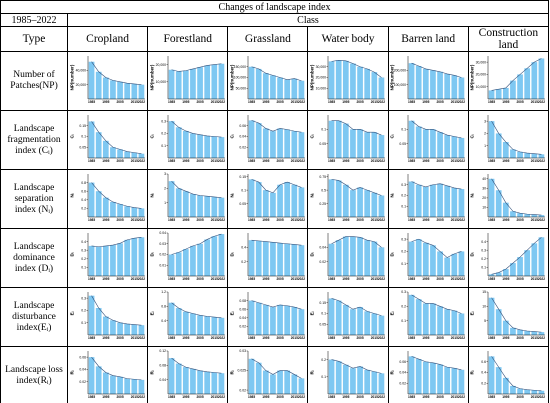 The height and width of the screenshot is (403, 550). Describe the element at coordinates (107, 315) in the screenshot. I see `mini-chart: Eᵢ 0.1 0.2 0.3 1985 1995 2005 2015 2022` at that location.